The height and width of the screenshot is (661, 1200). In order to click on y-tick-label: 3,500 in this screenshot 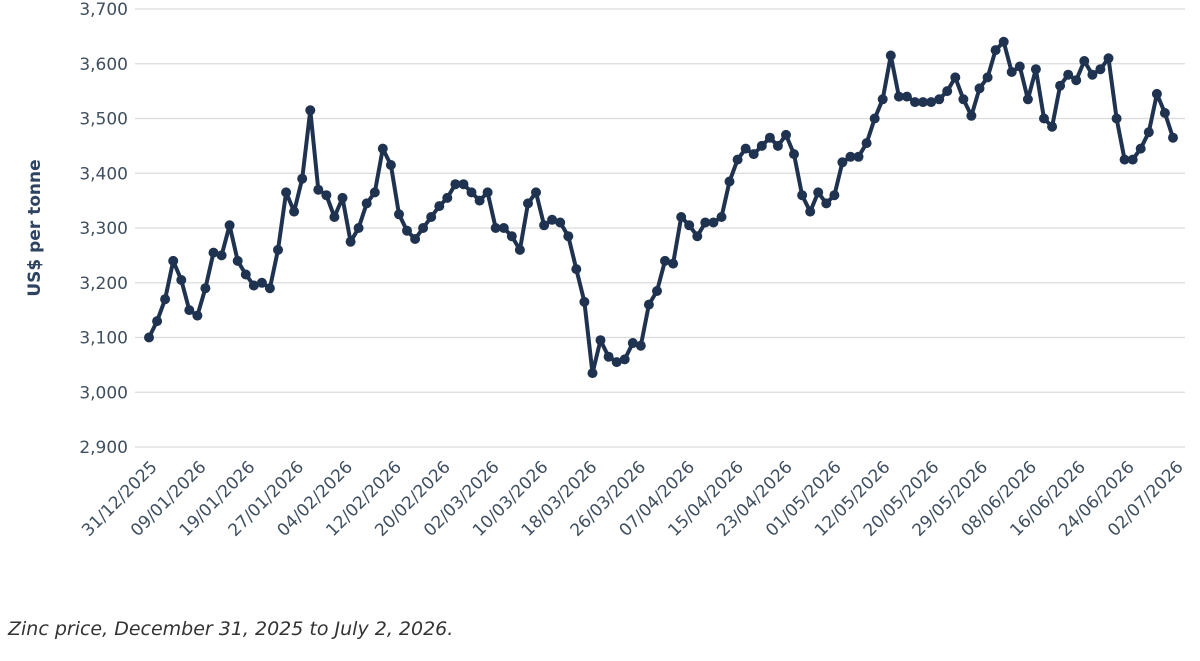, I will do `click(103, 120)`.